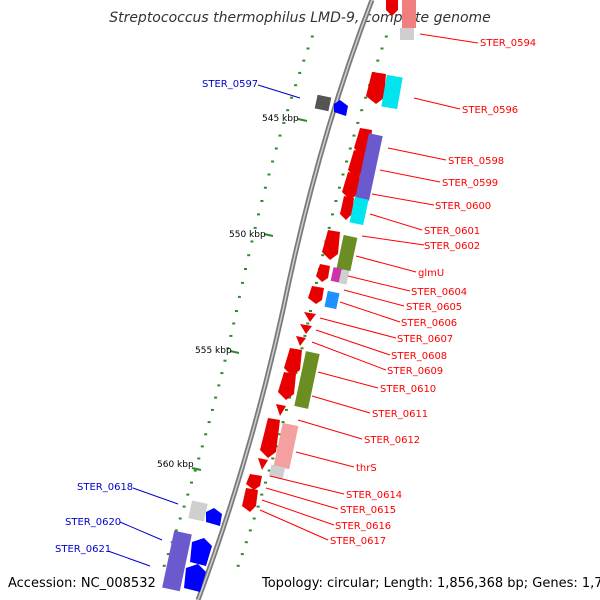  I want to click on gene-label: STER_0612, so click(392, 440).